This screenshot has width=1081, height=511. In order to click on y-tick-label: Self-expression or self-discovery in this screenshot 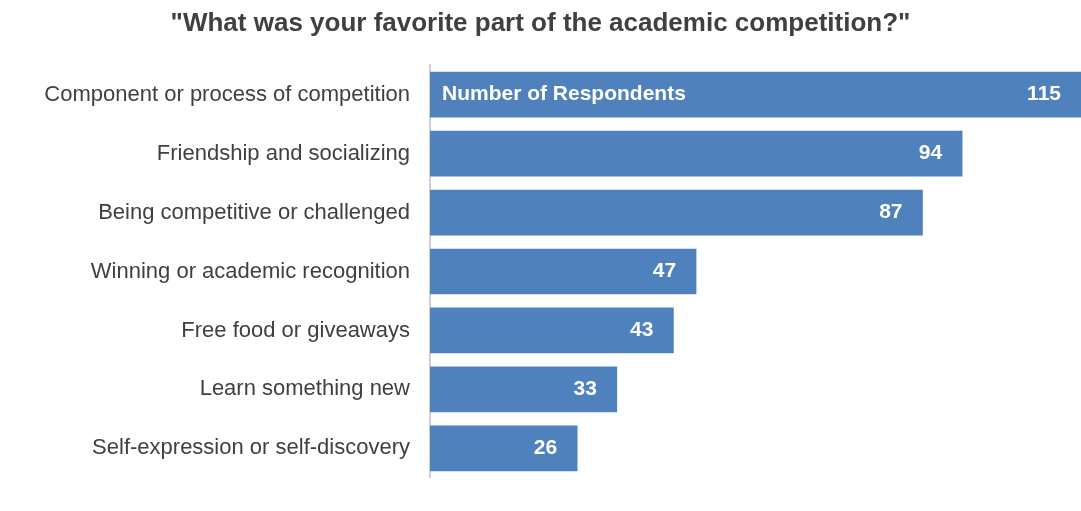, I will do `click(251, 447)`.